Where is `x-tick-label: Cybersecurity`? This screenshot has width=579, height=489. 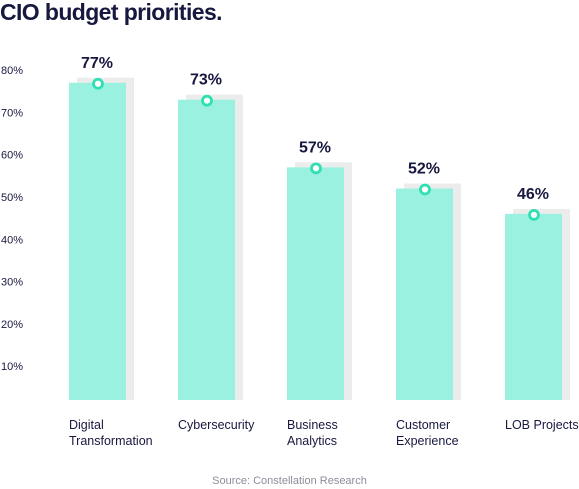
x-tick-label: Cybersecurity is located at coordinates (216, 425).